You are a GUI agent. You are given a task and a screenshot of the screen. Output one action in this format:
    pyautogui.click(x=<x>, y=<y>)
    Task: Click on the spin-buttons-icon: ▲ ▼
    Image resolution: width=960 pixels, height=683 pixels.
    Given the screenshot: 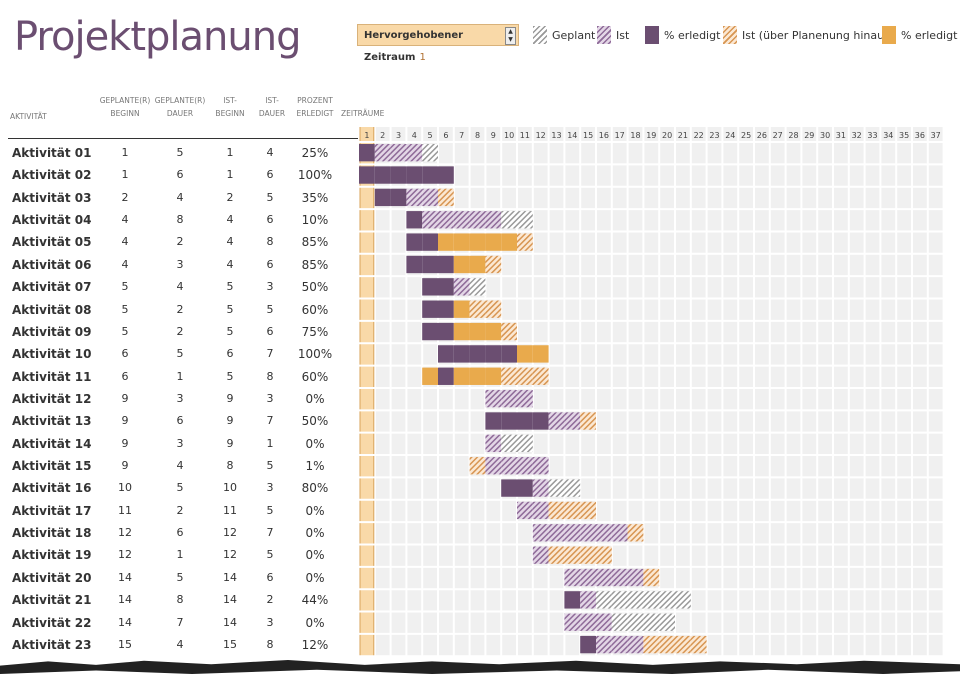 What is the action you would take?
    pyautogui.click(x=510, y=36)
    